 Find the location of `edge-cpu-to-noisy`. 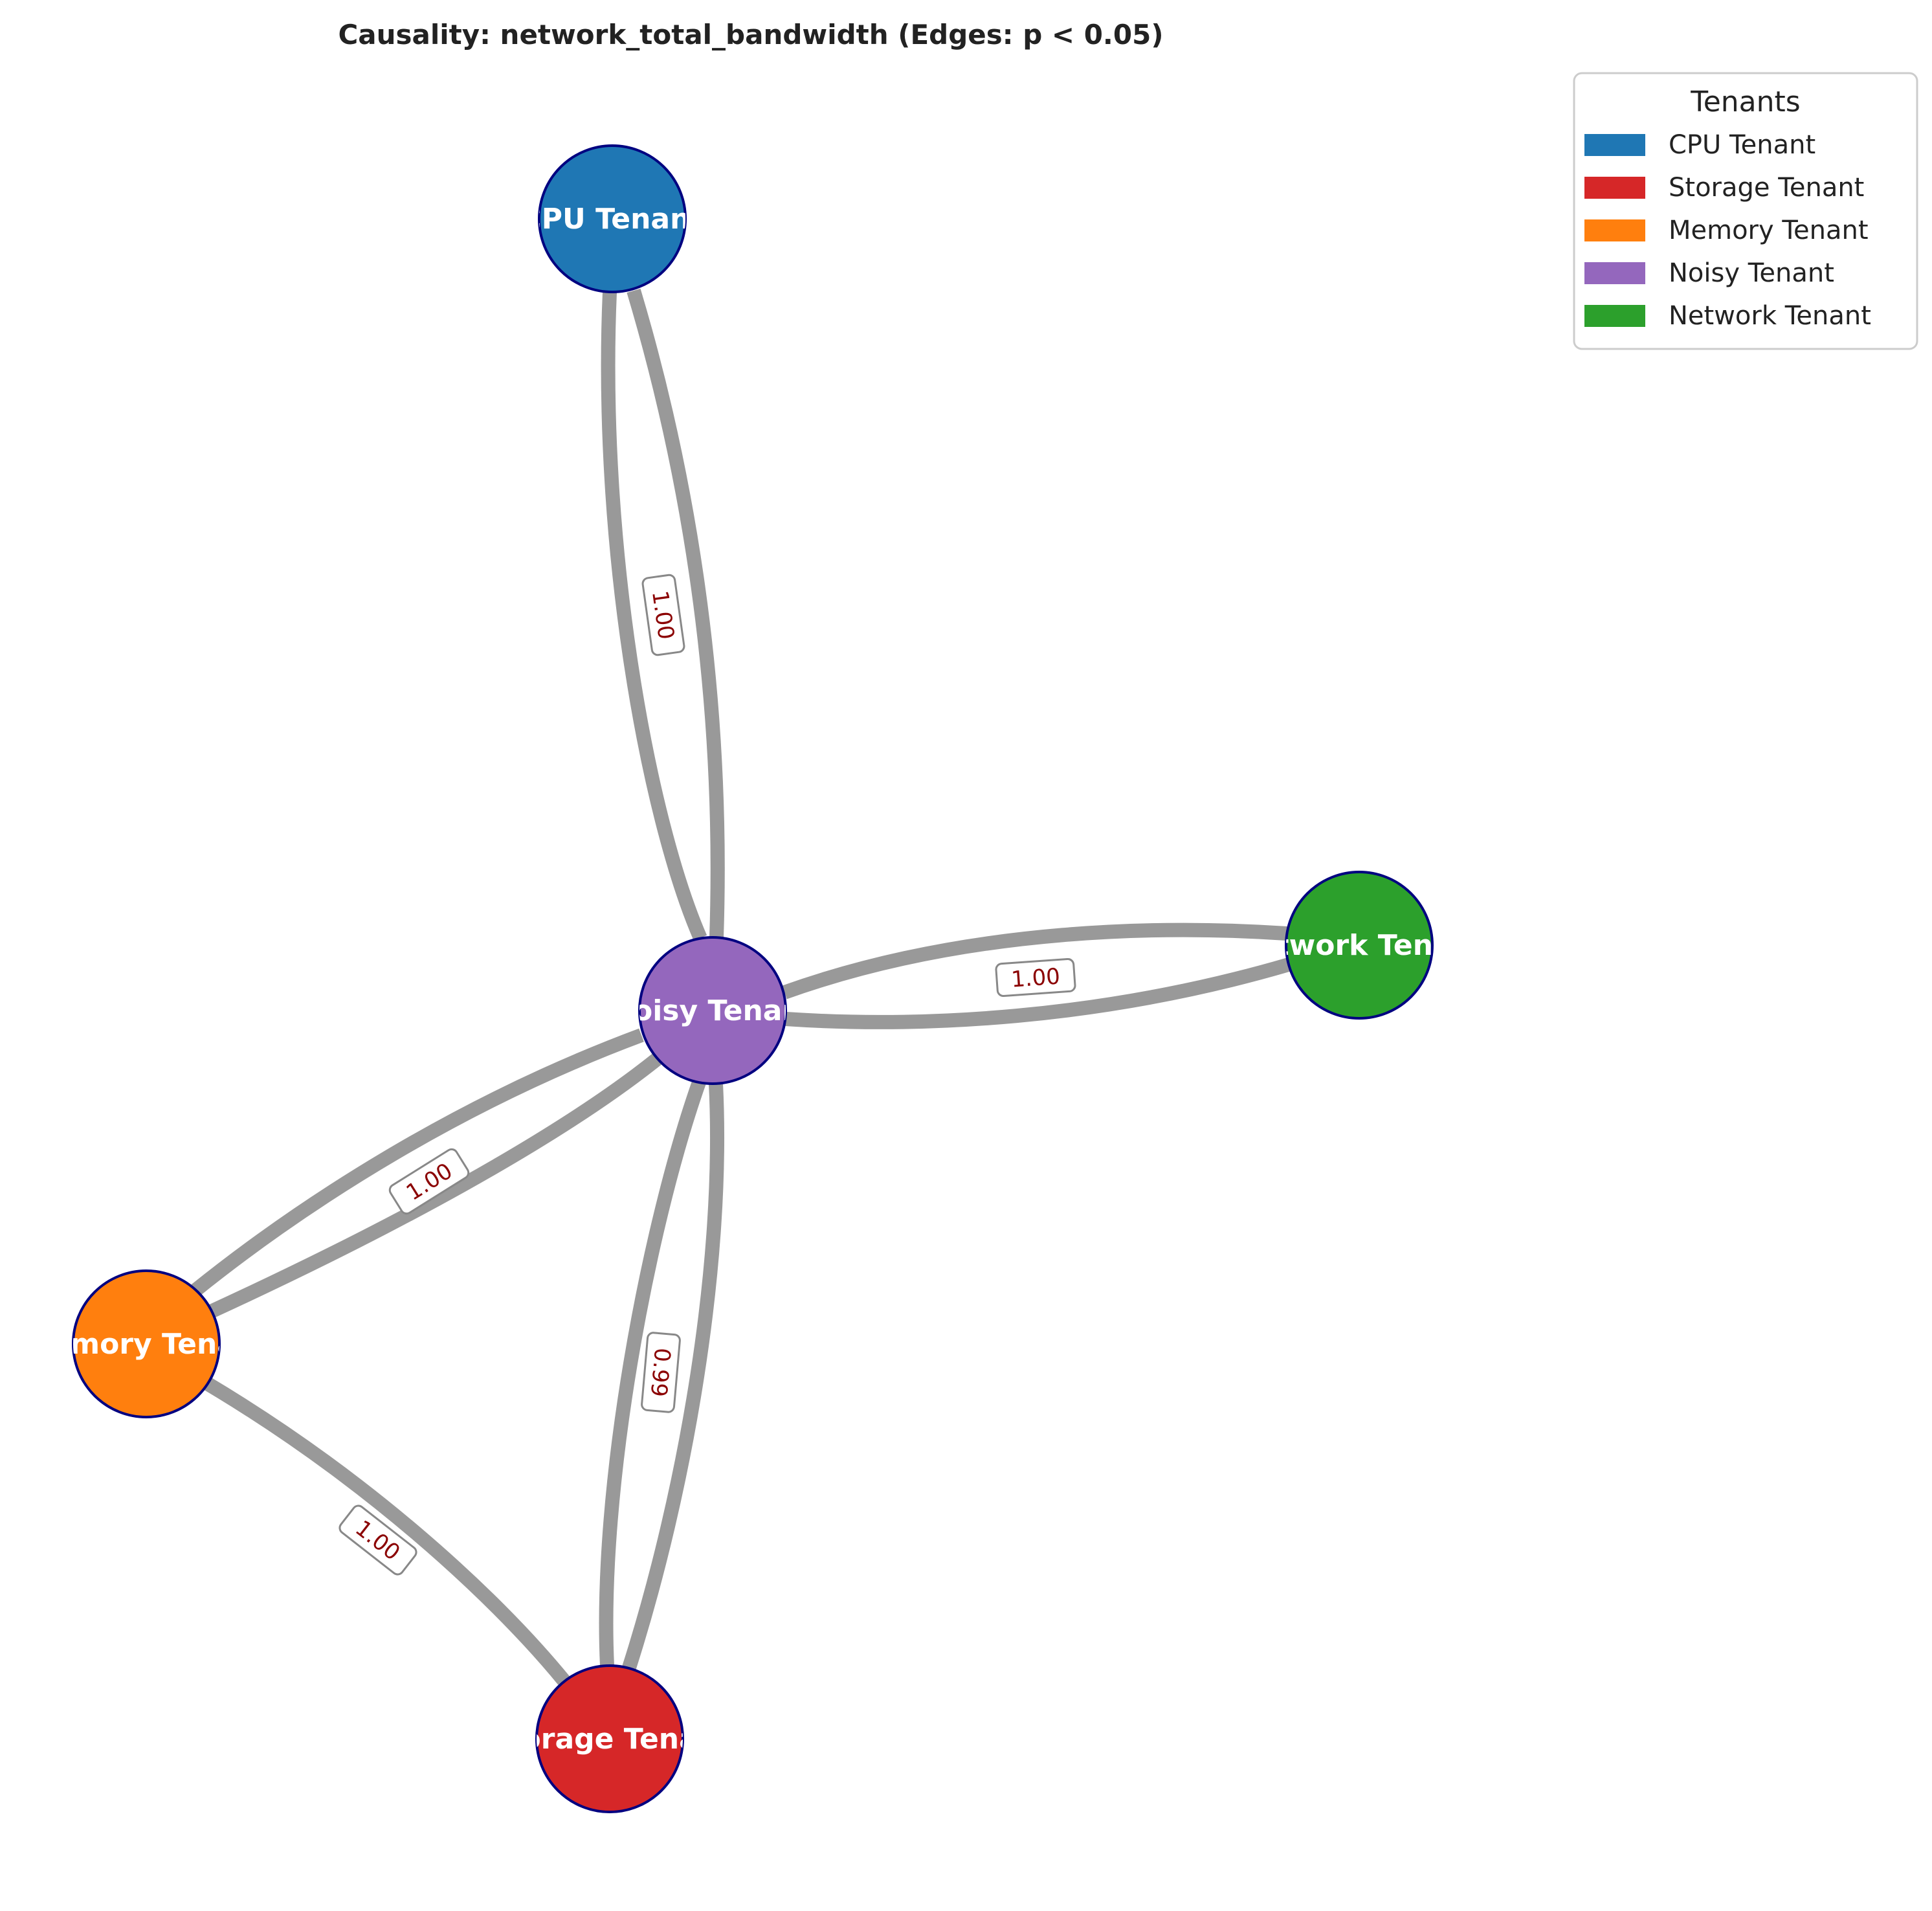

edge-cpu-to-noisy is located at coordinates (654, 616).